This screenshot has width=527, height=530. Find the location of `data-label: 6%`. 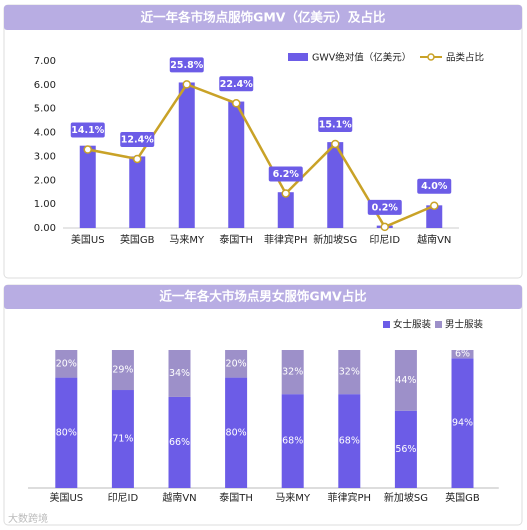

data-label: 6% is located at coordinates (462, 354).